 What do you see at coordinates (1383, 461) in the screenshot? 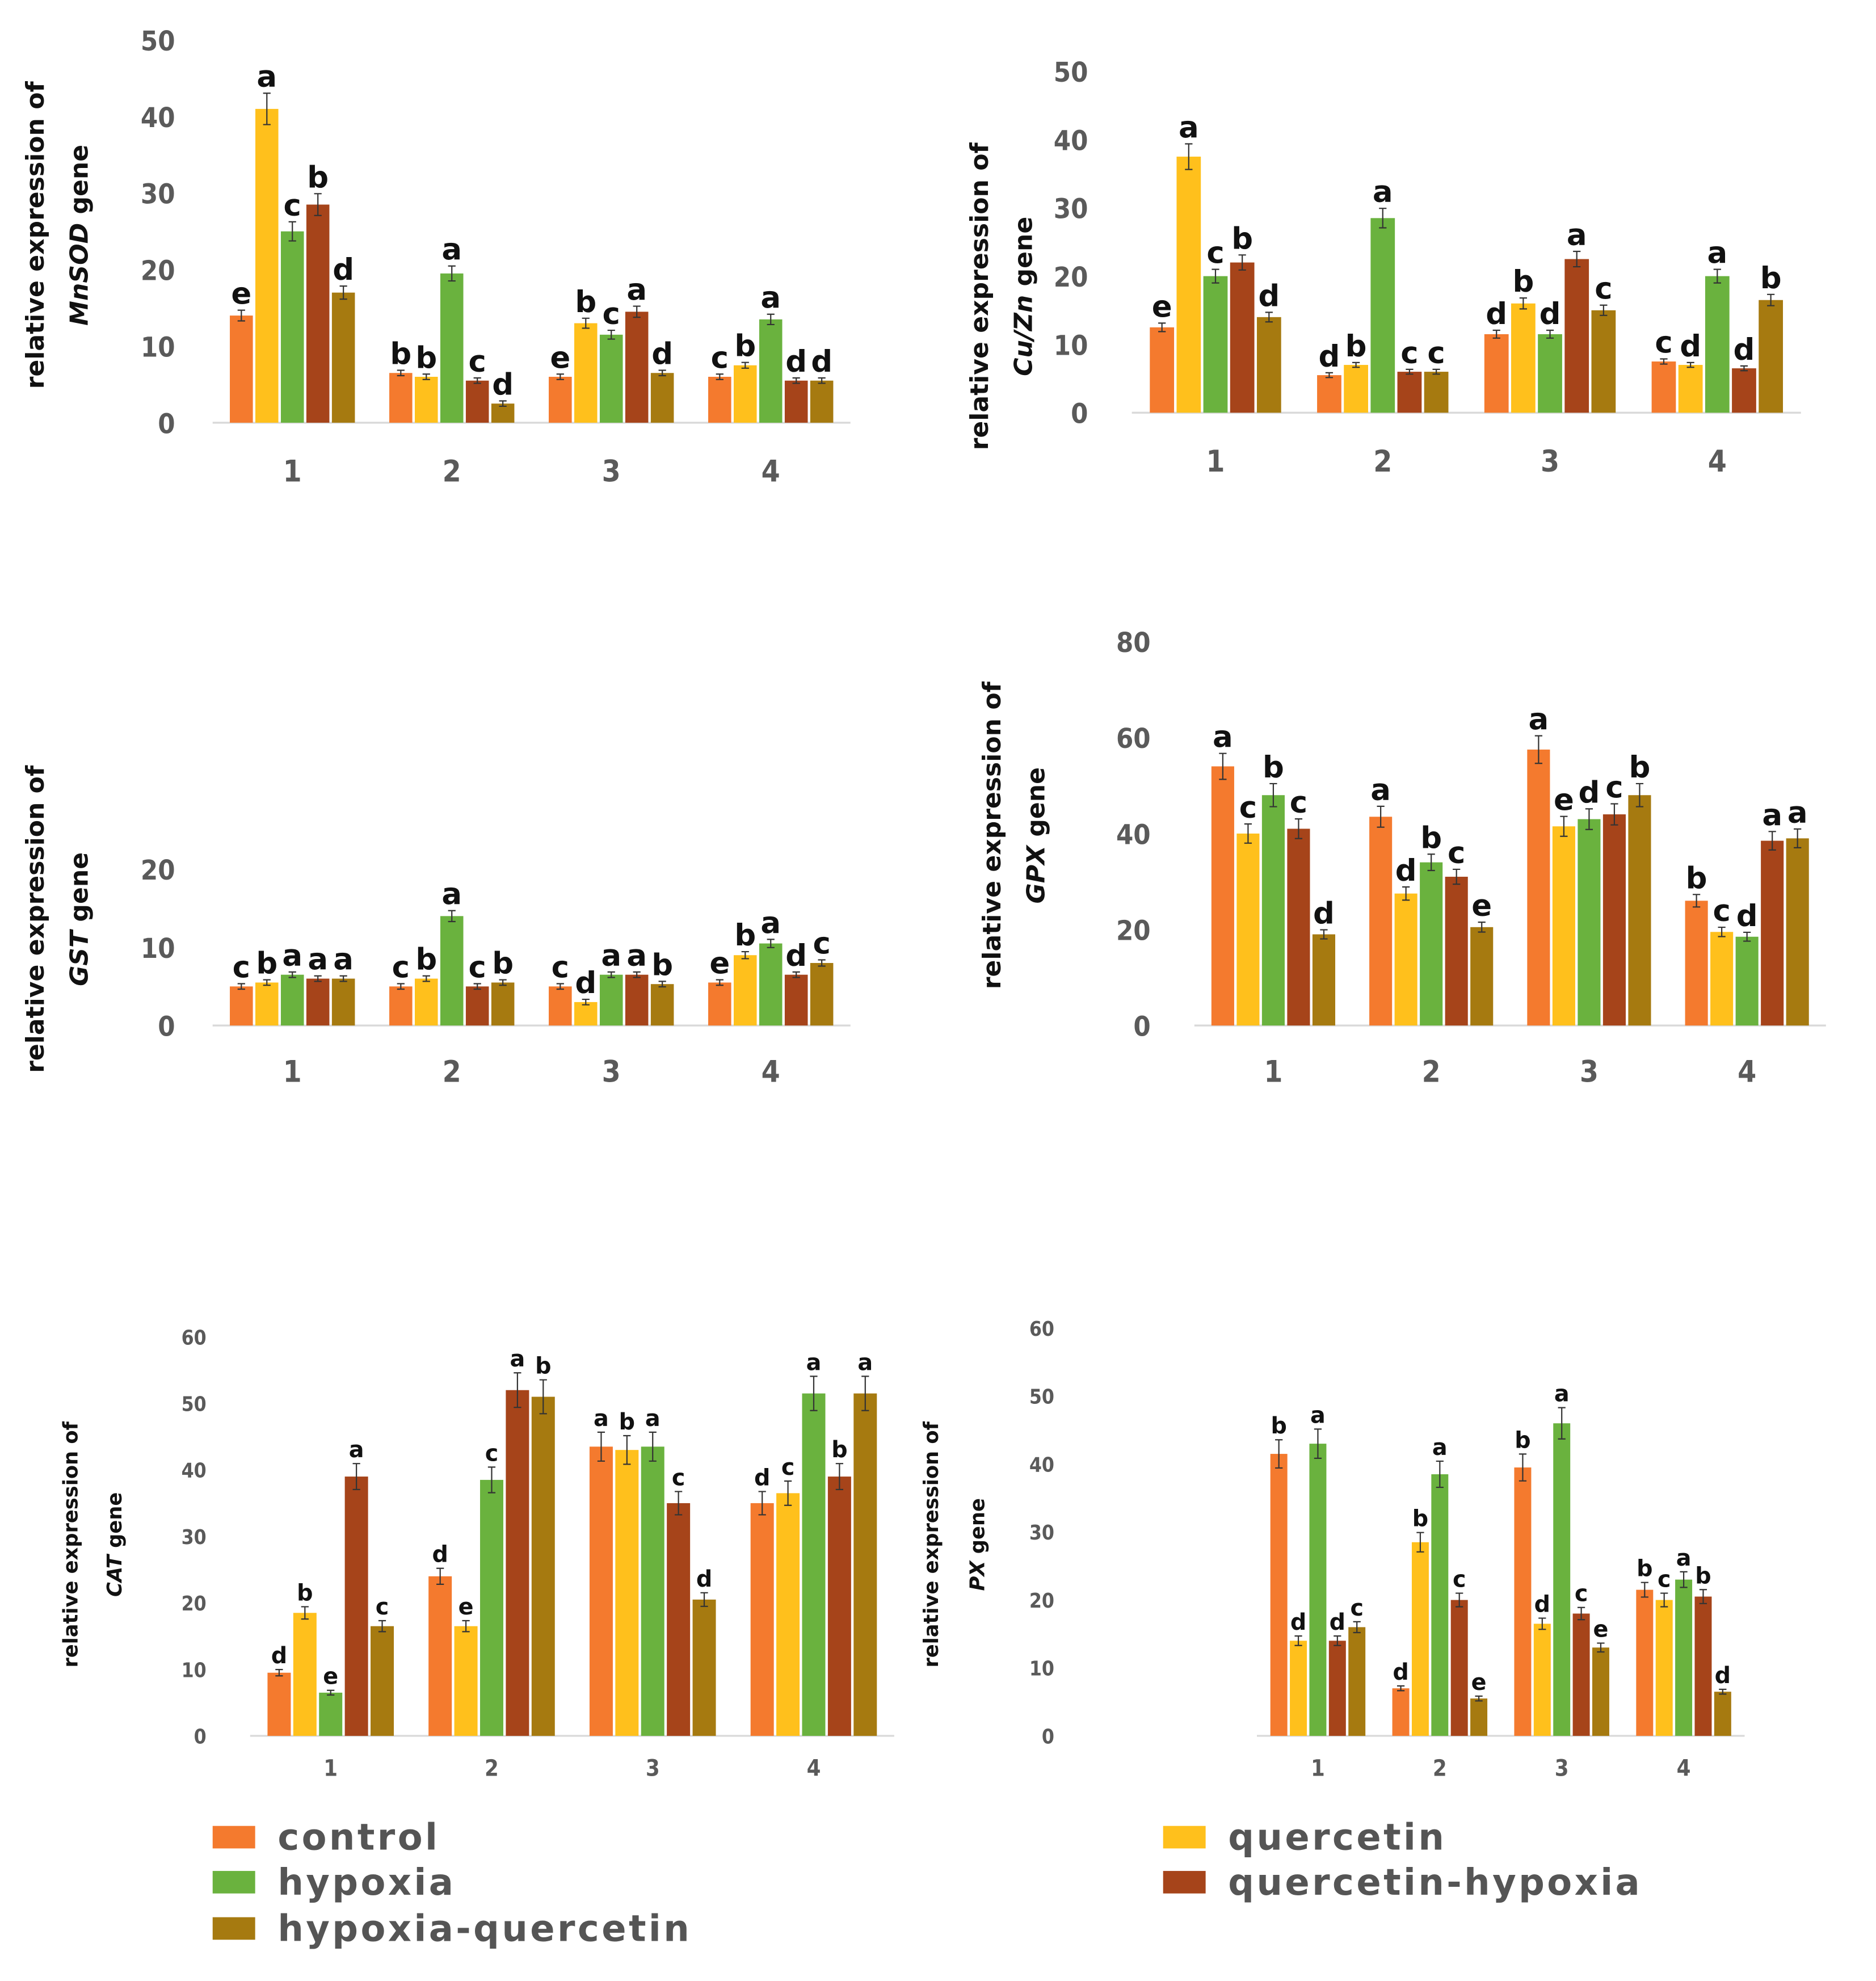
I see `x-tick-label: 2` at bounding box center [1383, 461].